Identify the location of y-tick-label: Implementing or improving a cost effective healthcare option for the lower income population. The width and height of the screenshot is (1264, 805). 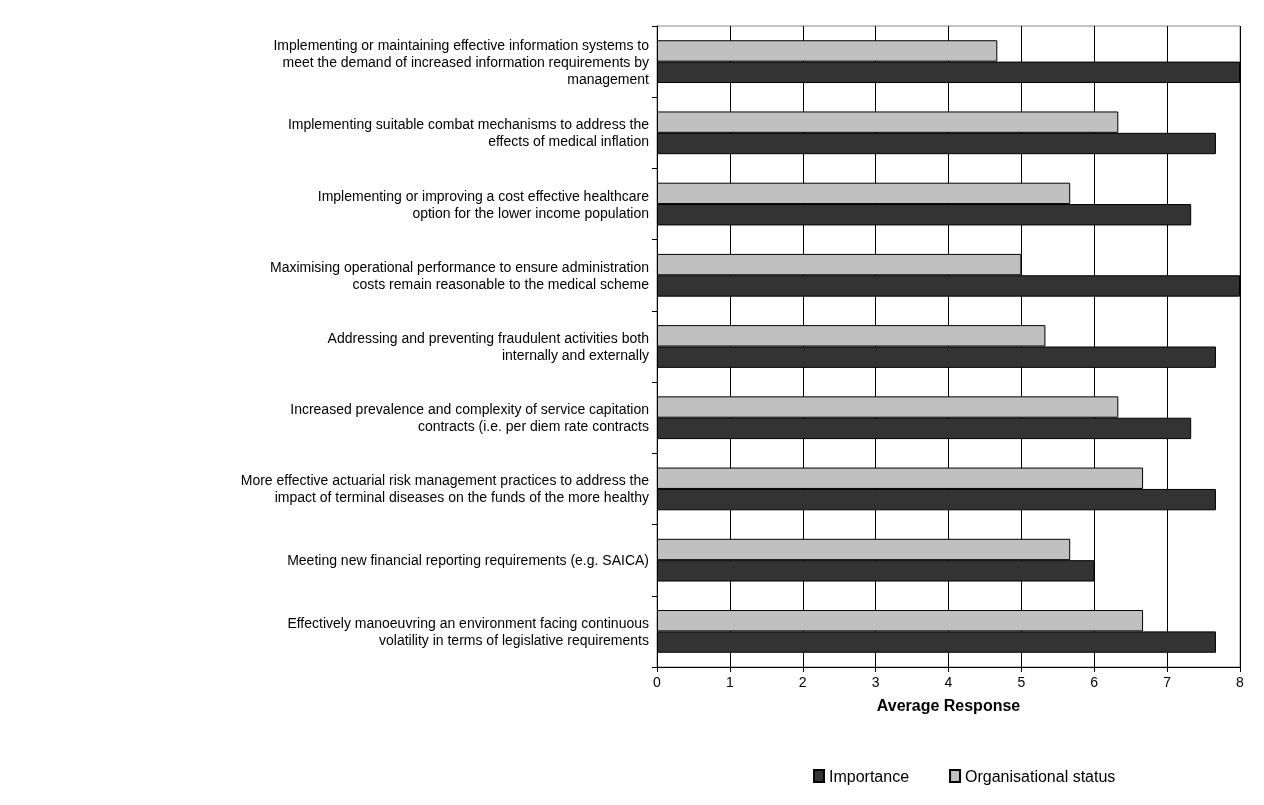
(483, 204).